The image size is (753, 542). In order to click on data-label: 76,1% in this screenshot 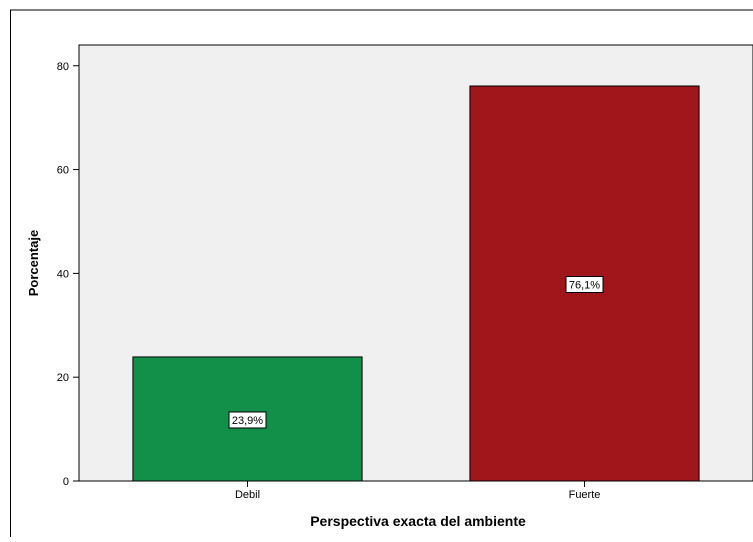, I will do `click(584, 286)`.